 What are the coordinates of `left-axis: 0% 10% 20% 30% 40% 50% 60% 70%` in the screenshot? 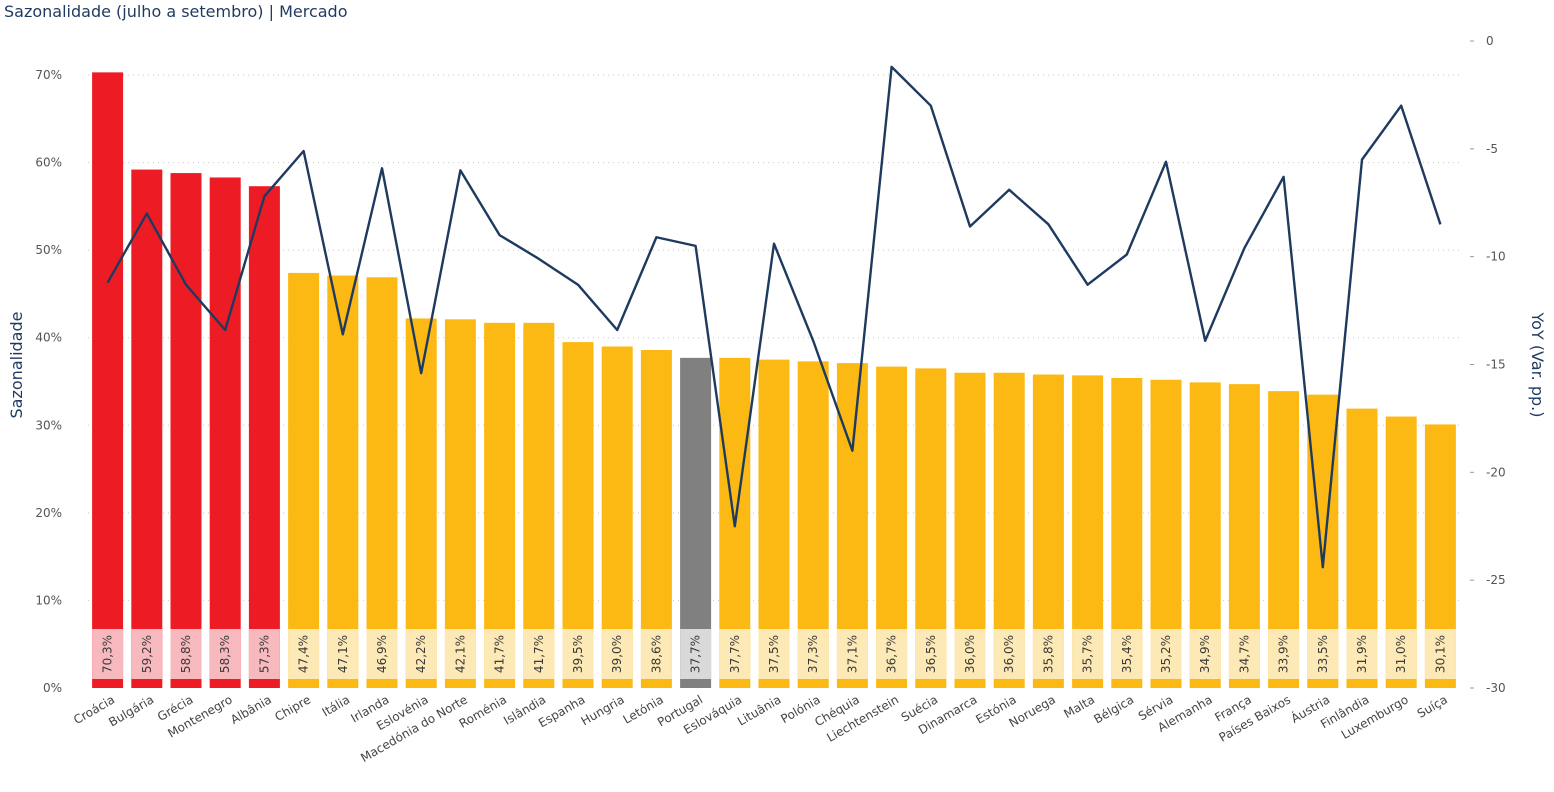 It's located at (48, 381).